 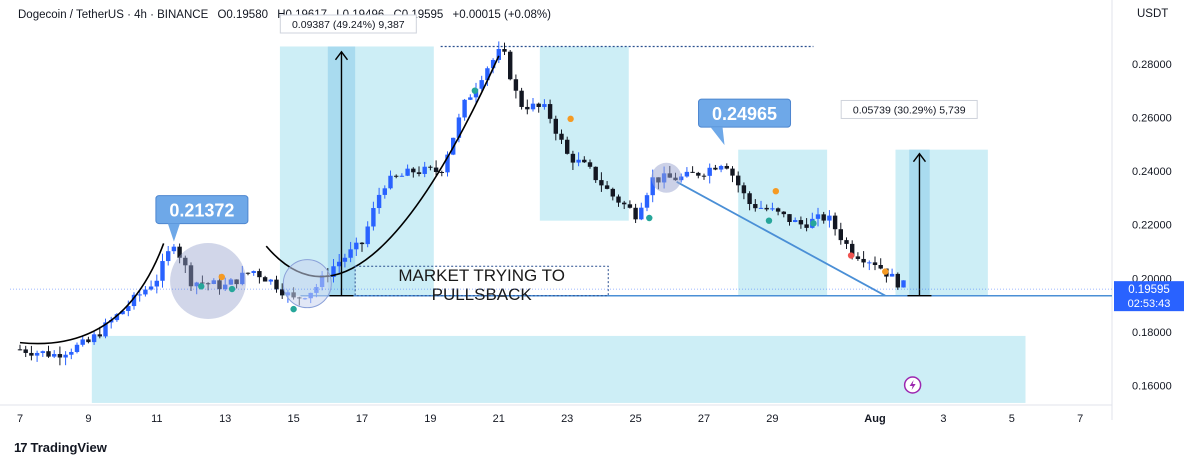 I want to click on note-box, so click(x=481, y=281).